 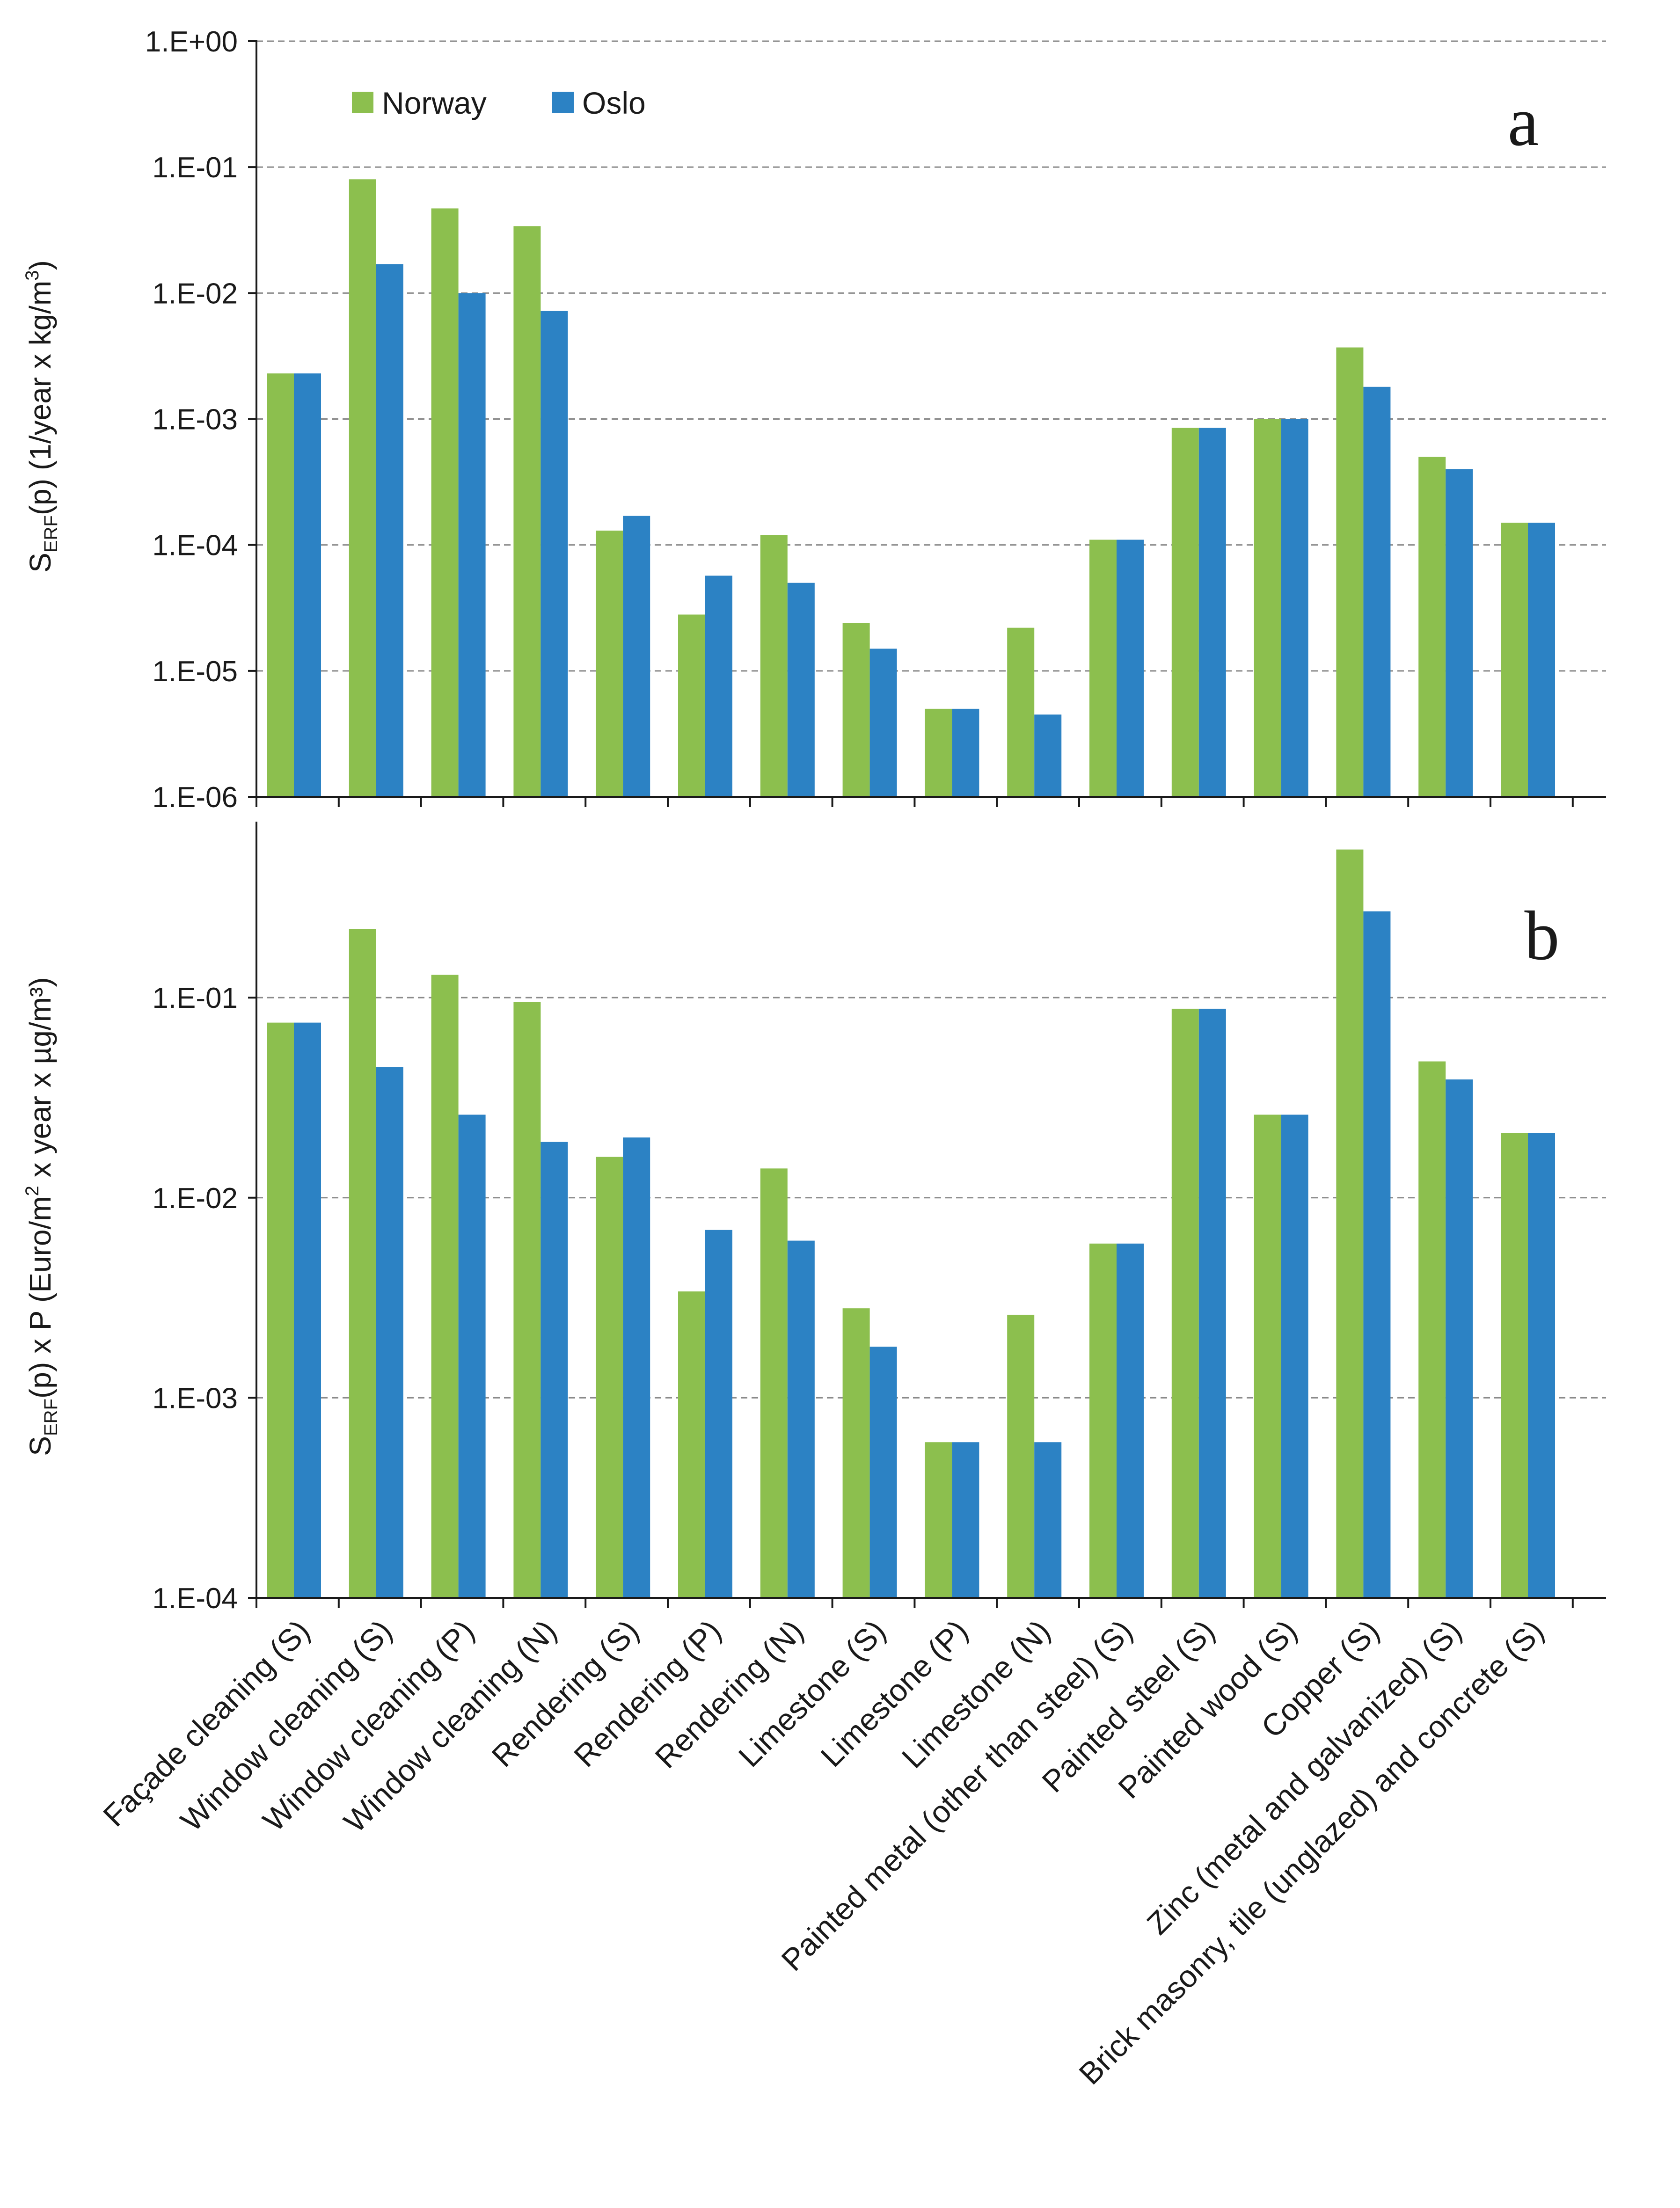 I want to click on legend-swatch-oslo, so click(x=563, y=103).